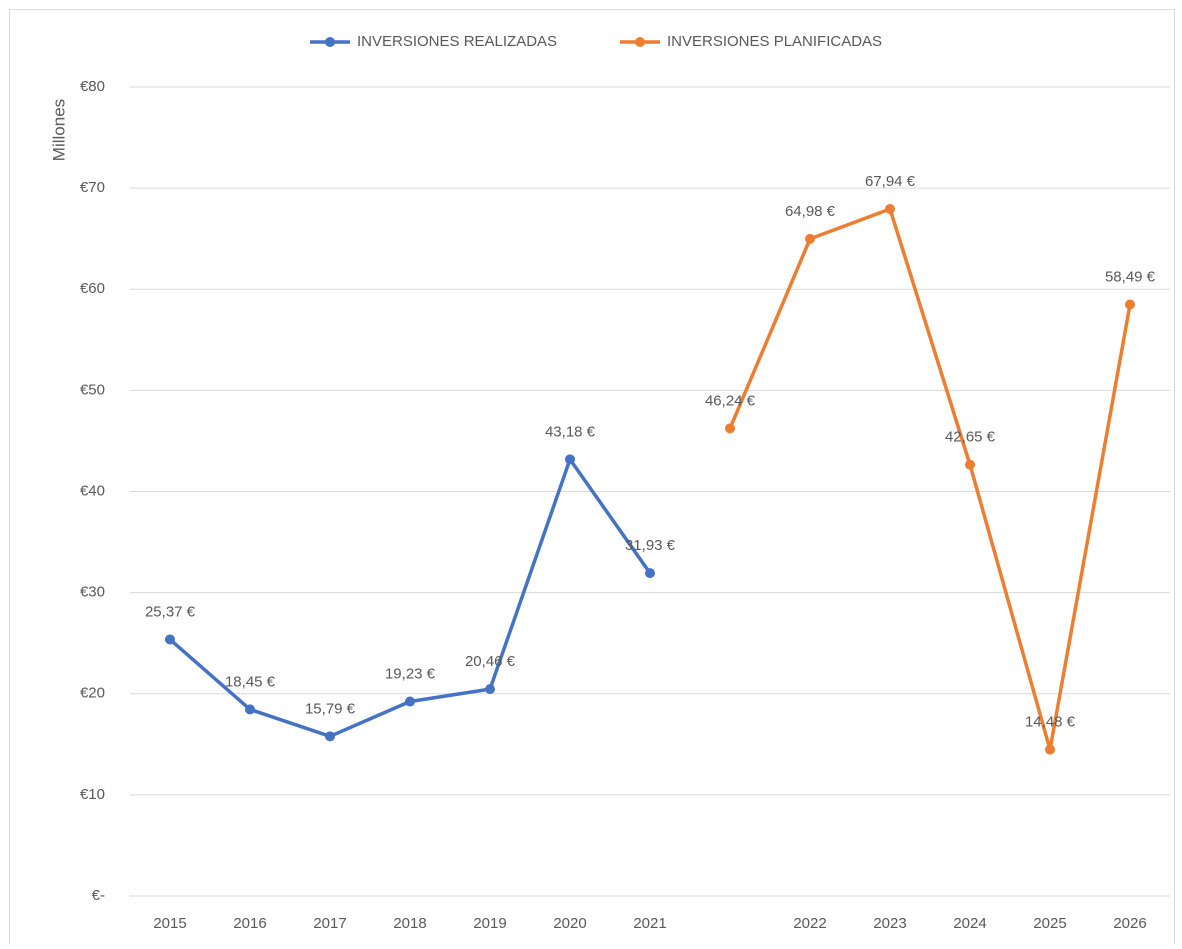 The width and height of the screenshot is (1182, 949). What do you see at coordinates (730, 400) in the screenshot?
I see `data-label: 46,24 €` at bounding box center [730, 400].